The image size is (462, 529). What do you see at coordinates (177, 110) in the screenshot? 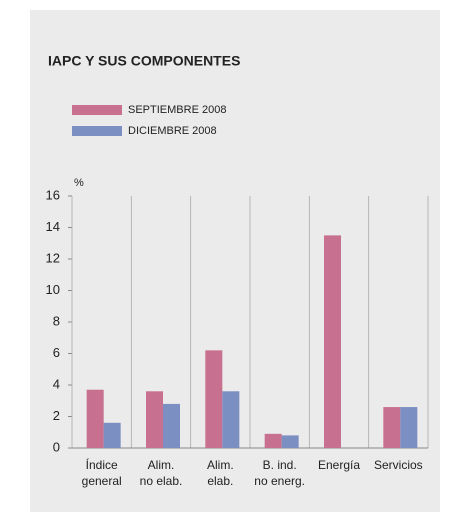
I see `legend-label: SEPTIEMBRE 2008` at bounding box center [177, 110].